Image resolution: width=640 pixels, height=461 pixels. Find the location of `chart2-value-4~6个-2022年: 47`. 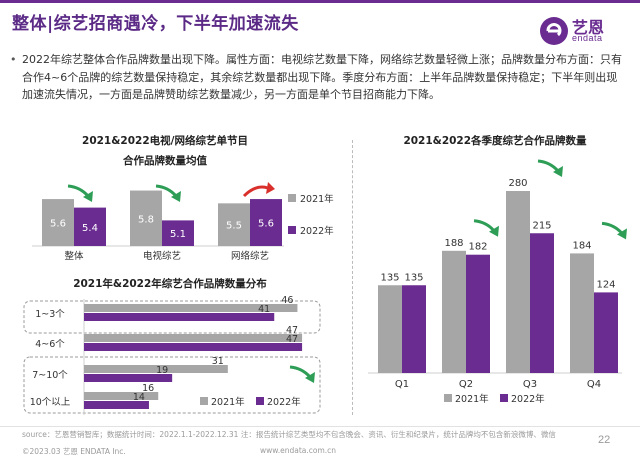

chart2-value-4~6个-2022年: 47 is located at coordinates (292, 339).